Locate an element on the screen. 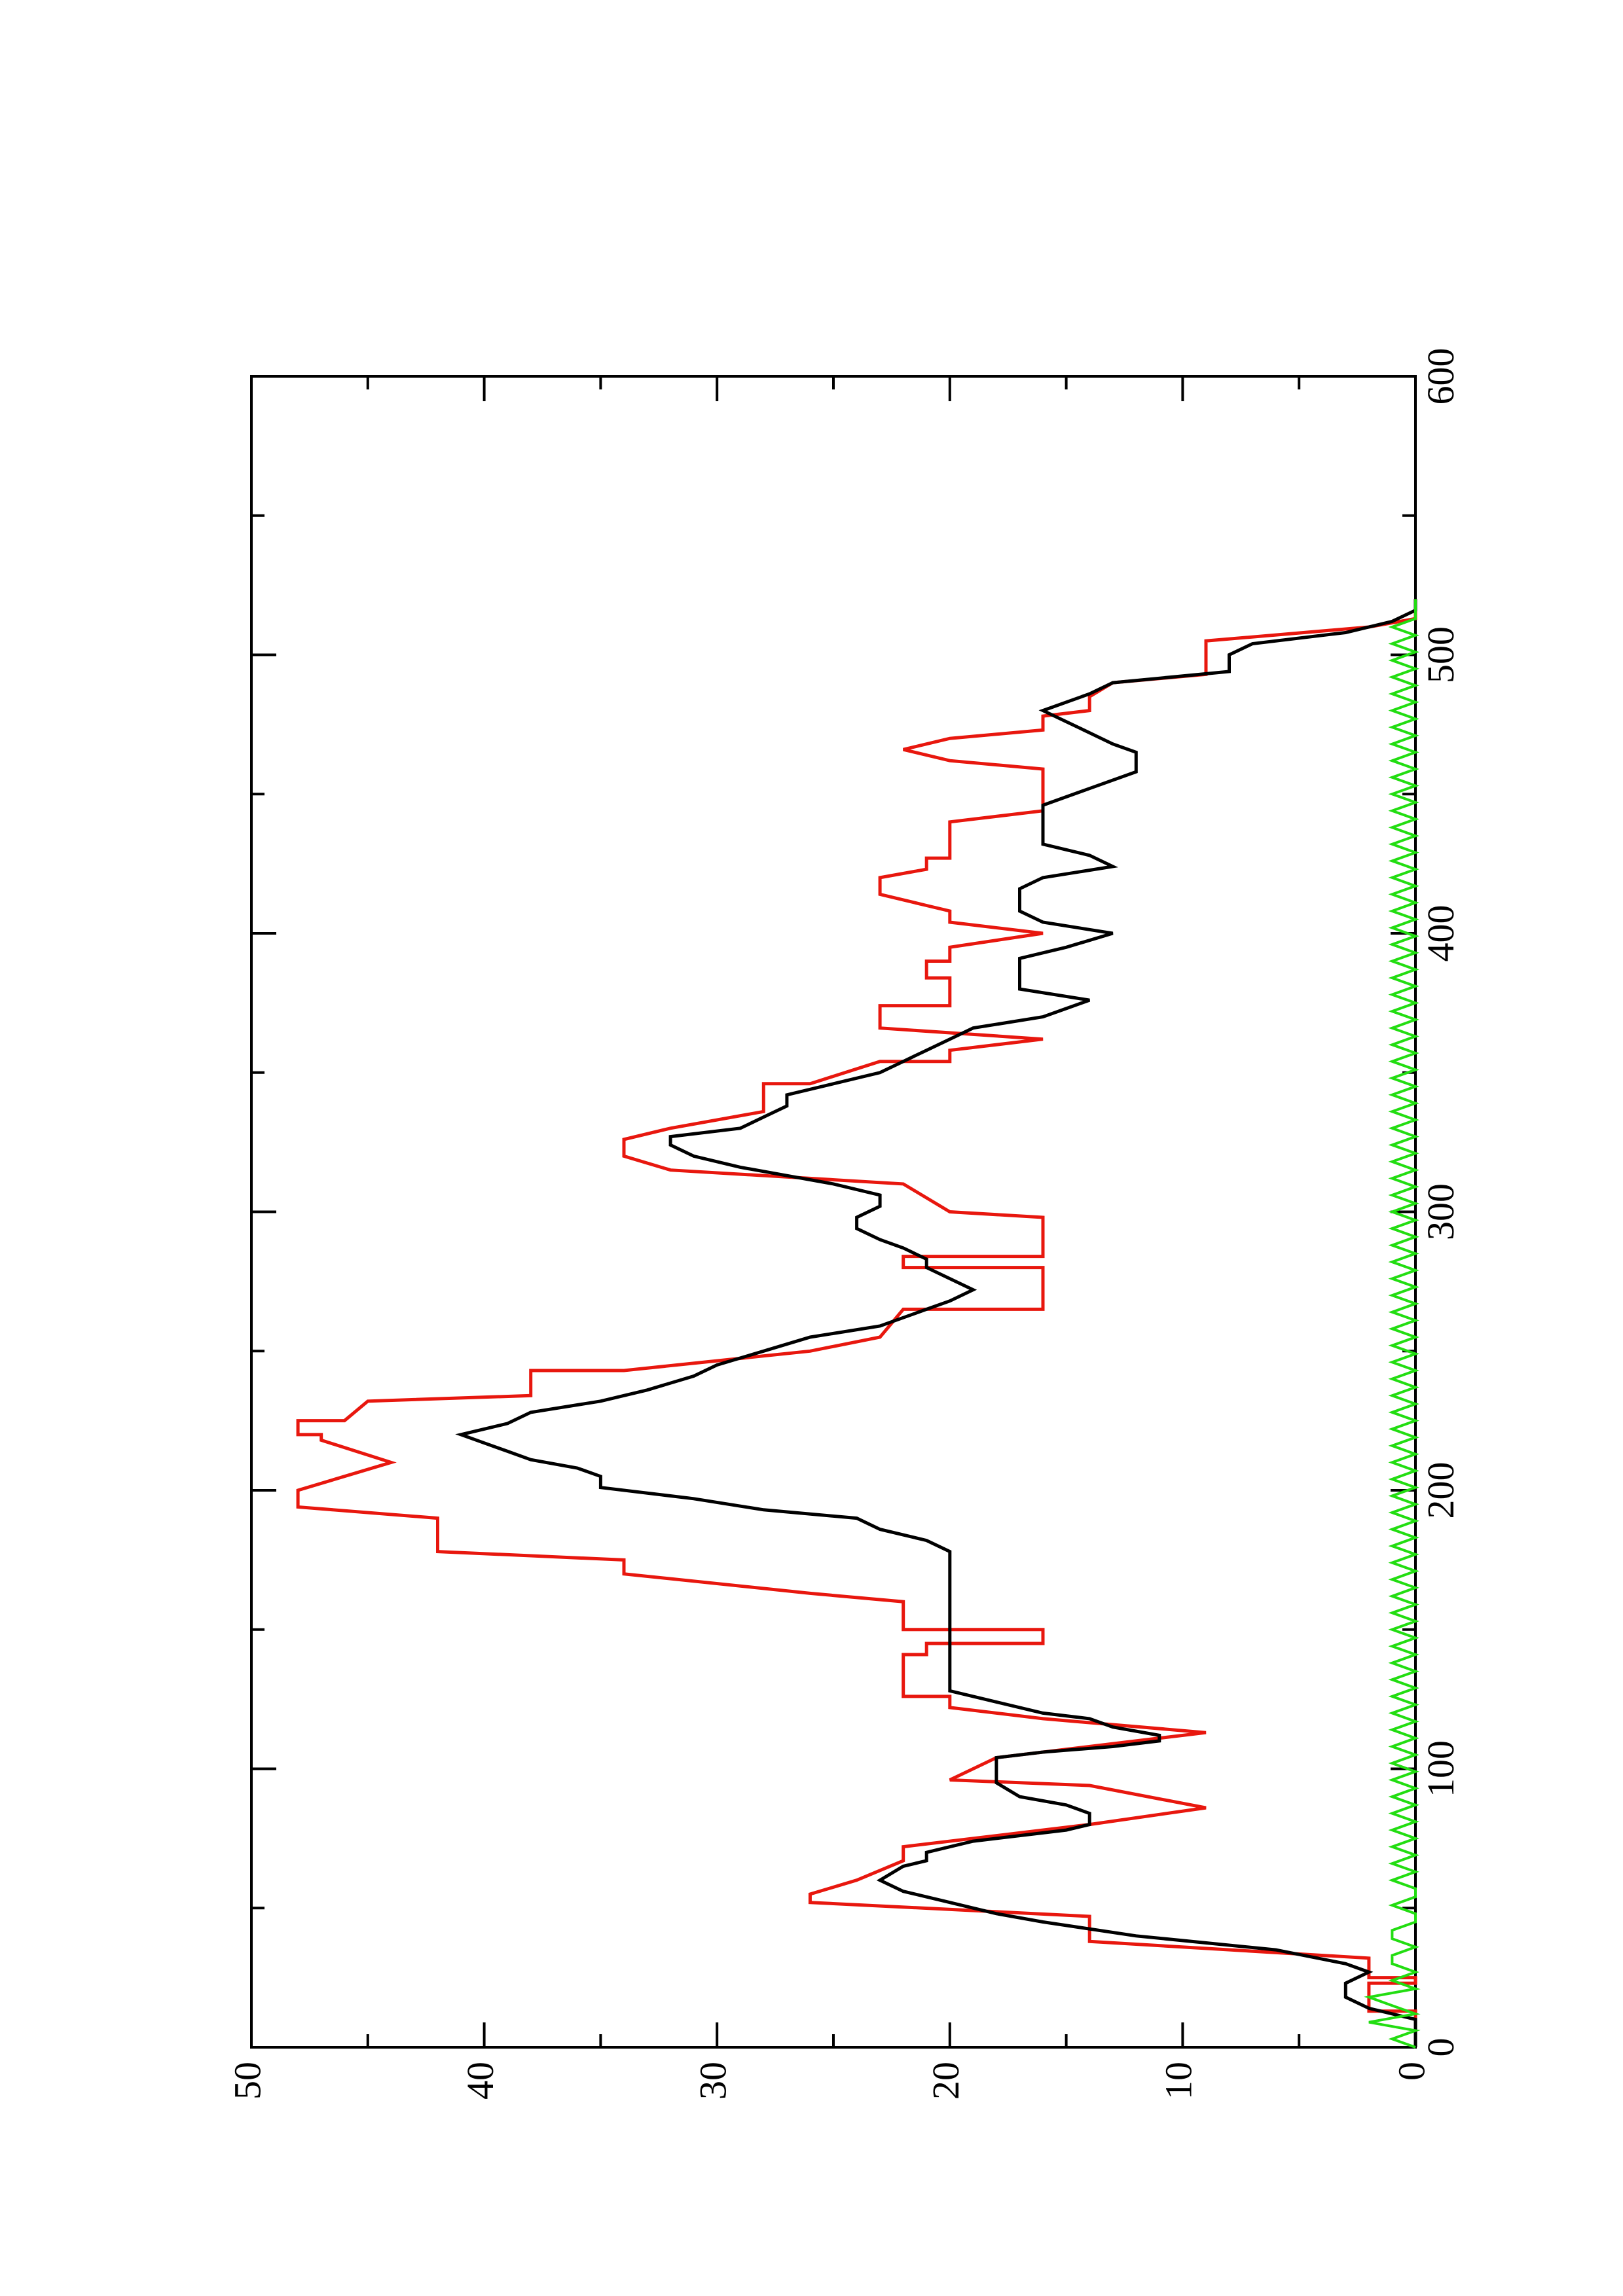 This screenshot has height=2296, width=1623. y-tick-label: 30 is located at coordinates (713, 2081).